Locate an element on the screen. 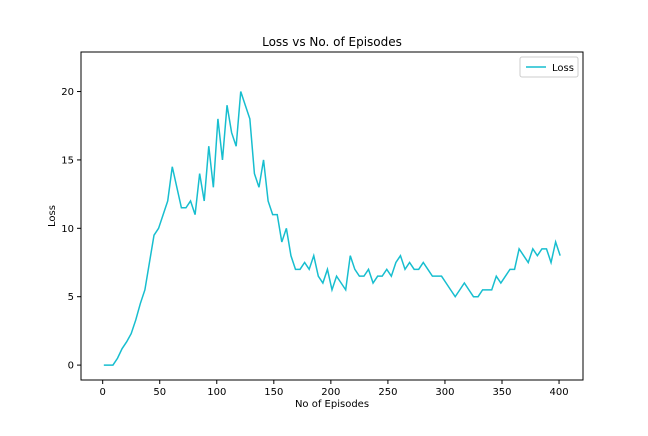  x-tick-label: 150 is located at coordinates (273, 392).